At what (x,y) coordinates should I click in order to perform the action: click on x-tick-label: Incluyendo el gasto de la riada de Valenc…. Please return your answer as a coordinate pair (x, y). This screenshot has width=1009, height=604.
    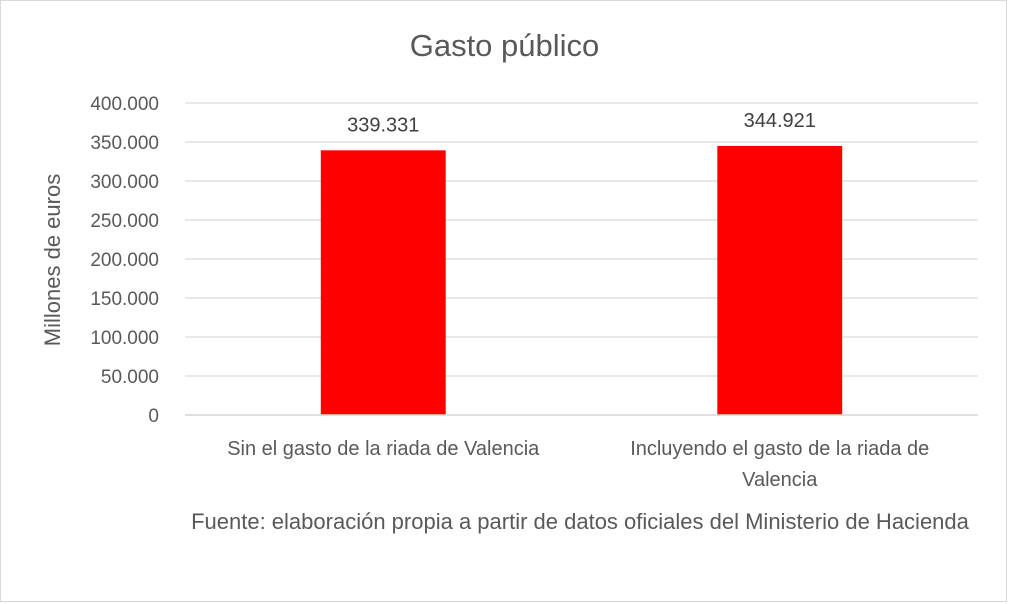
    Looking at the image, I should click on (779, 464).